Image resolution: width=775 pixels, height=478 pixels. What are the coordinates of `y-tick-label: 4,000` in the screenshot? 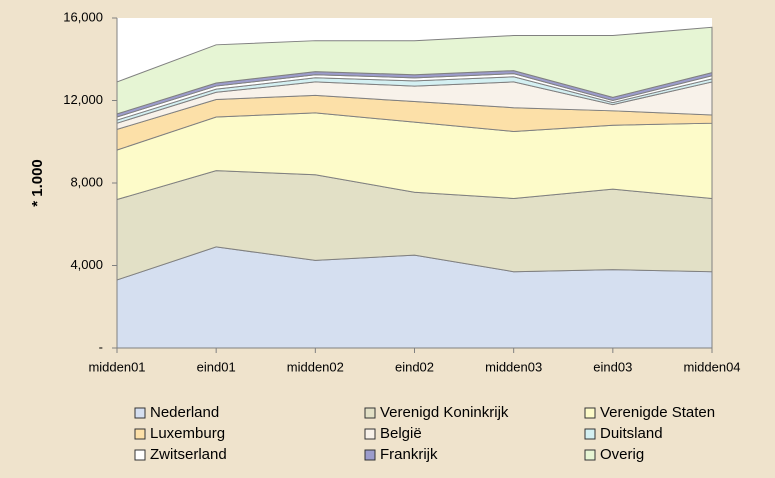 It's located at (86, 264).